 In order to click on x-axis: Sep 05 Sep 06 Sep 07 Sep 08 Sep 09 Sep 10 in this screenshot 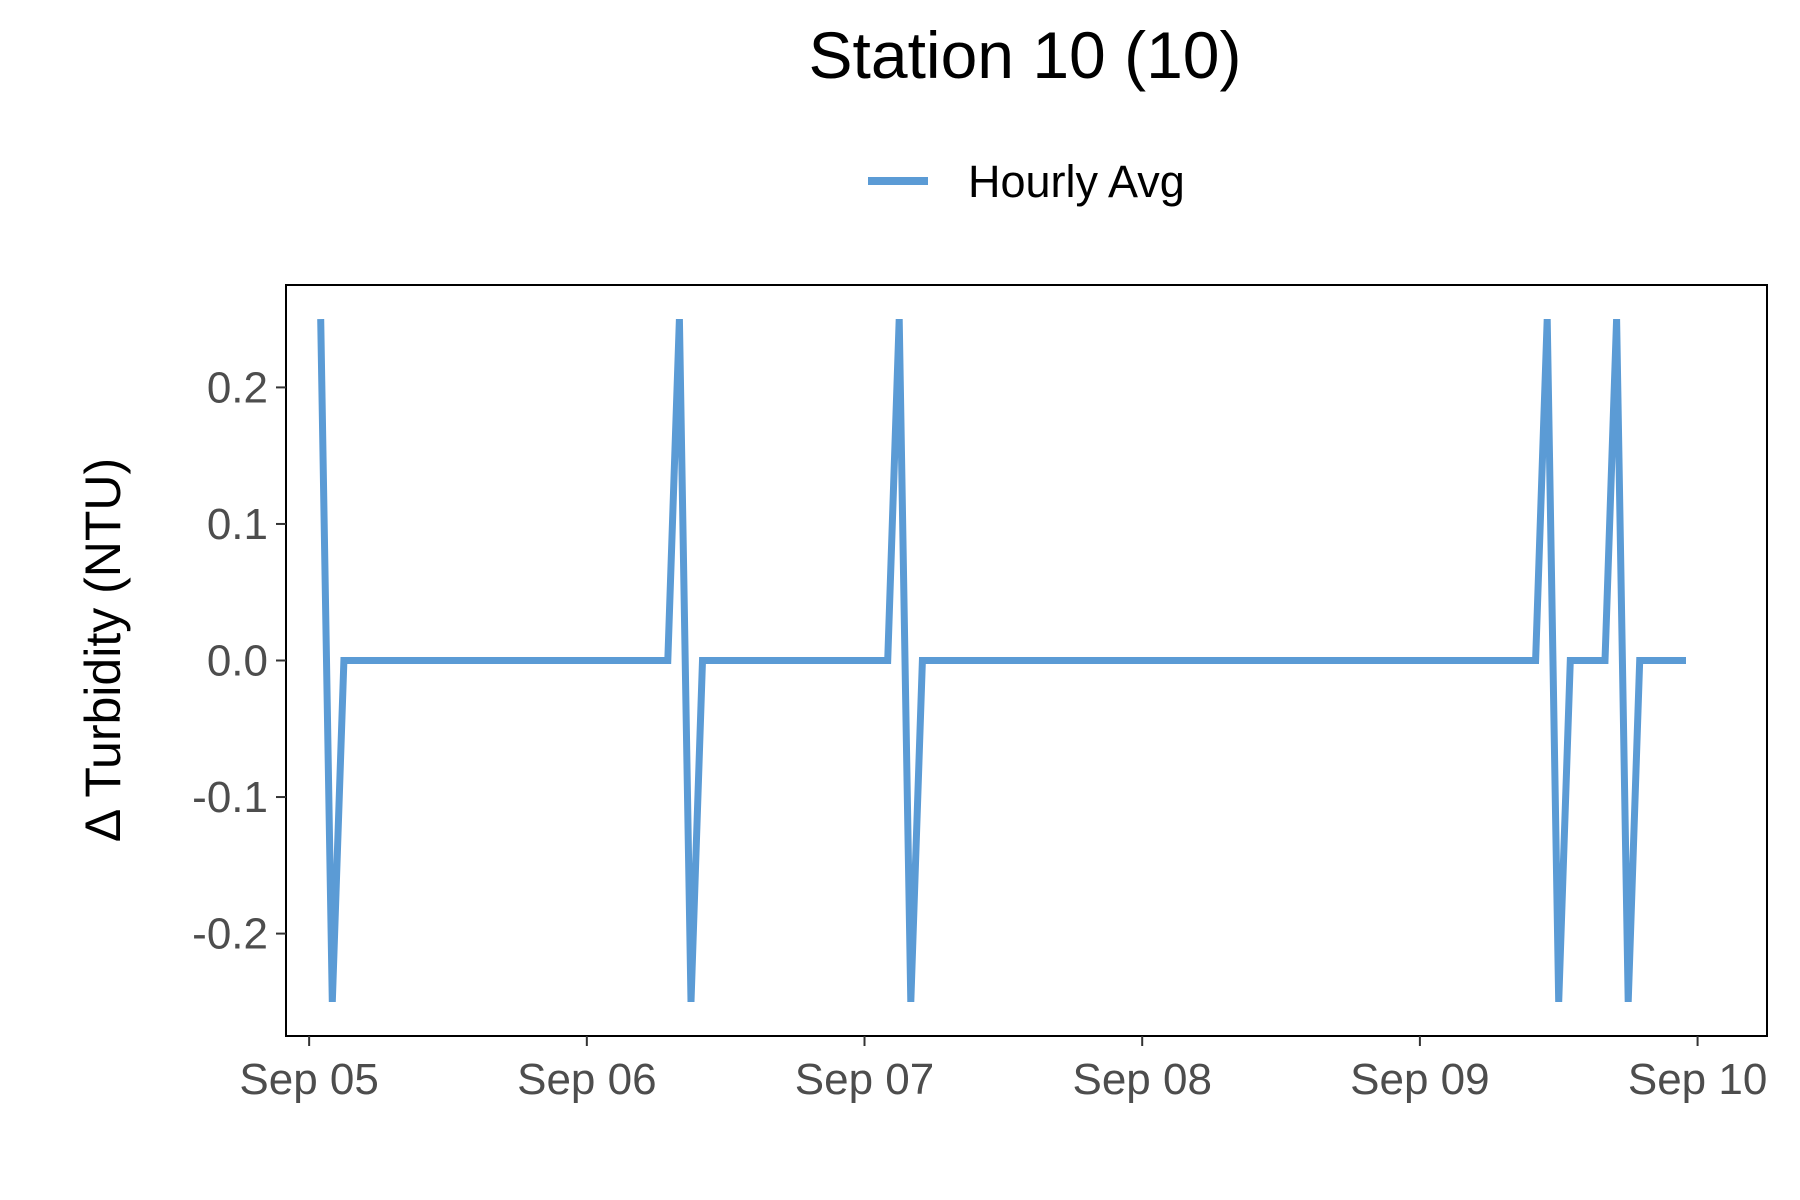, I will do `click(1003, 1070)`.